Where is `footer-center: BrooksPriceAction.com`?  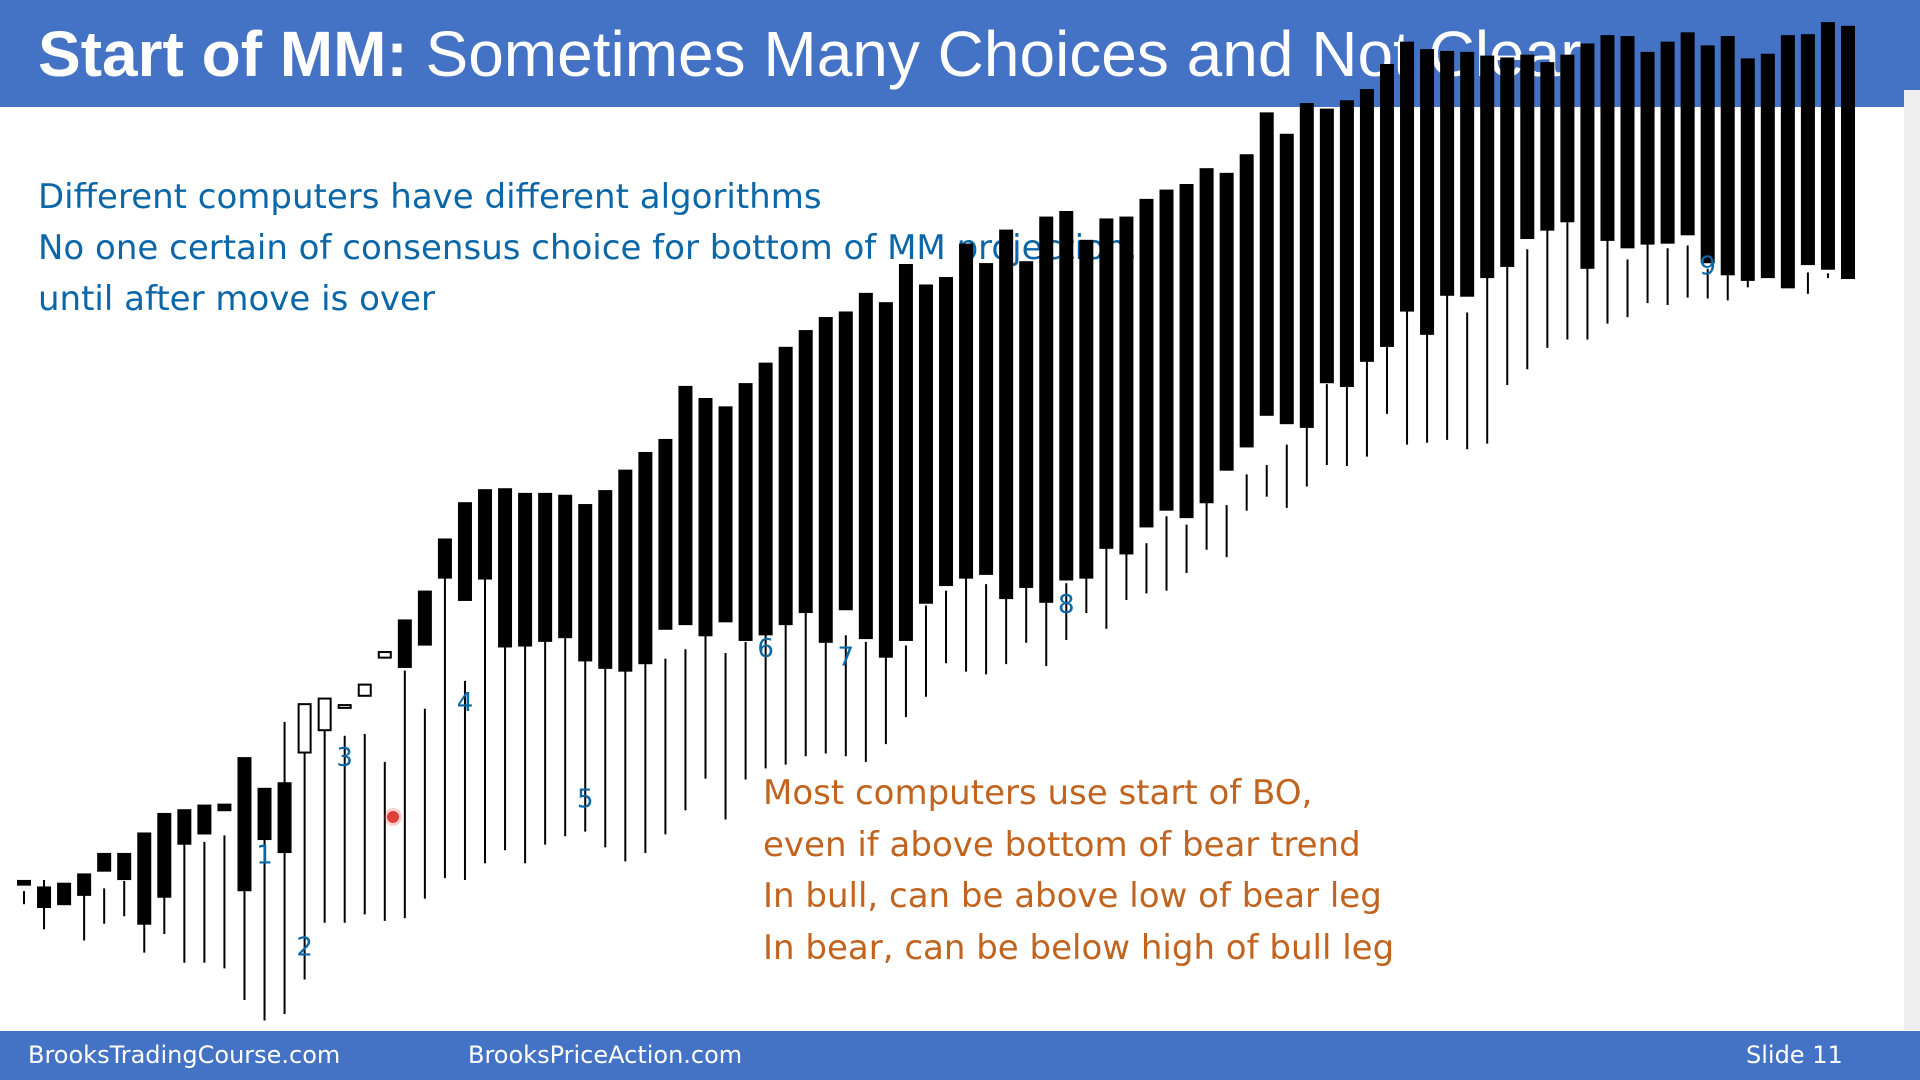 footer-center: BrooksPriceAction.com is located at coordinates (605, 1055).